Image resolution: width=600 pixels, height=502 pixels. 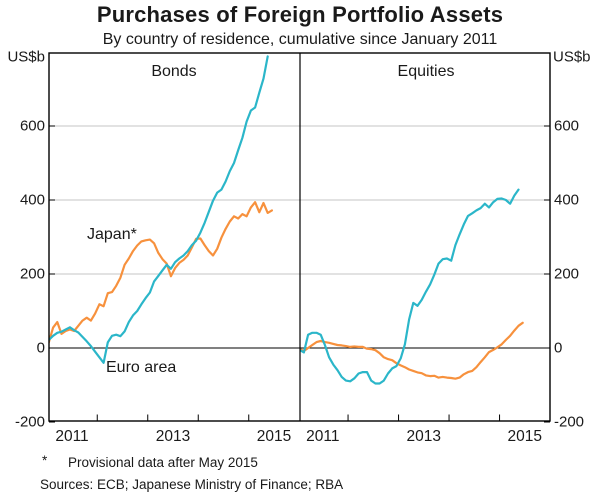 What do you see at coordinates (161, 272) in the screenshot?
I see `bonds-japan-line` at bounding box center [161, 272].